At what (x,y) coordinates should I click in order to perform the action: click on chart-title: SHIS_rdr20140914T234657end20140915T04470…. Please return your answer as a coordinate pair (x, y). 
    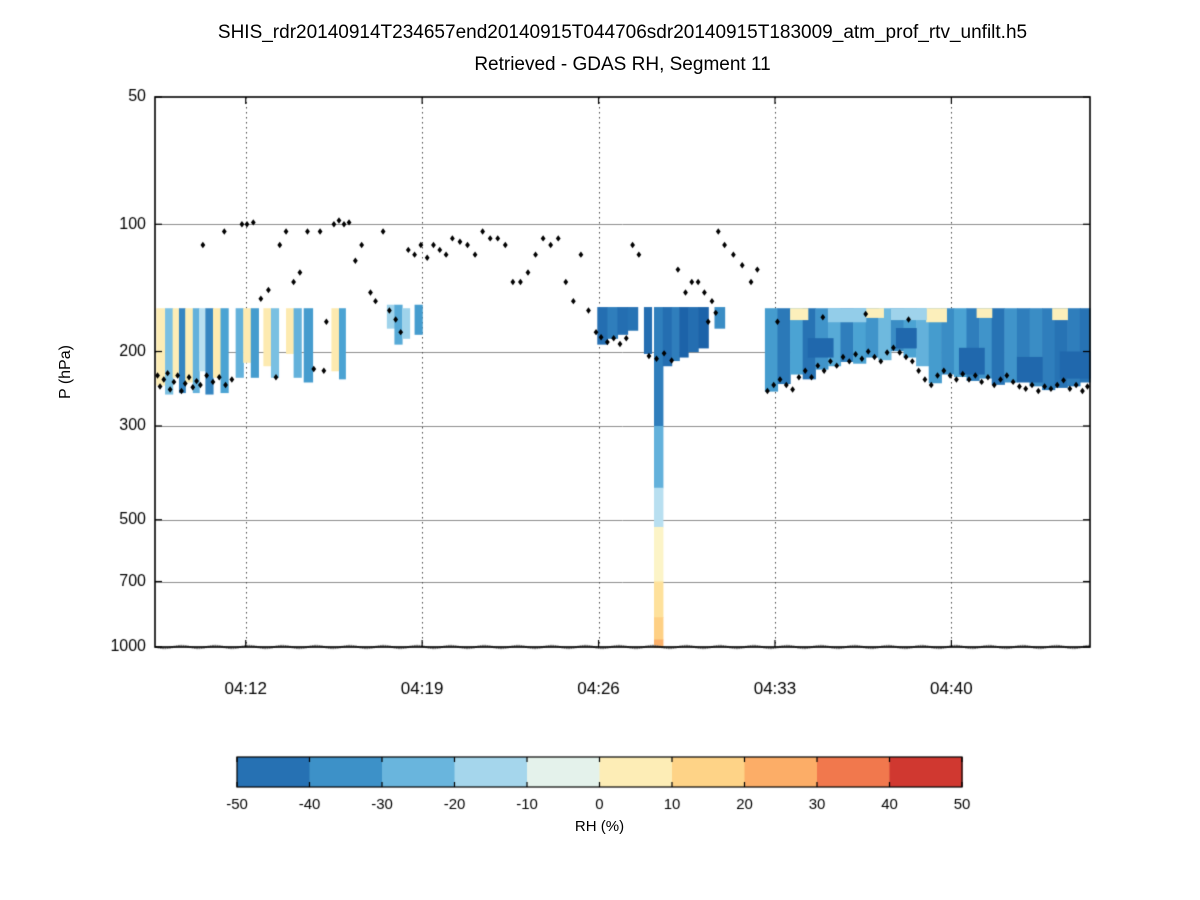
    Looking at the image, I should click on (622, 32).